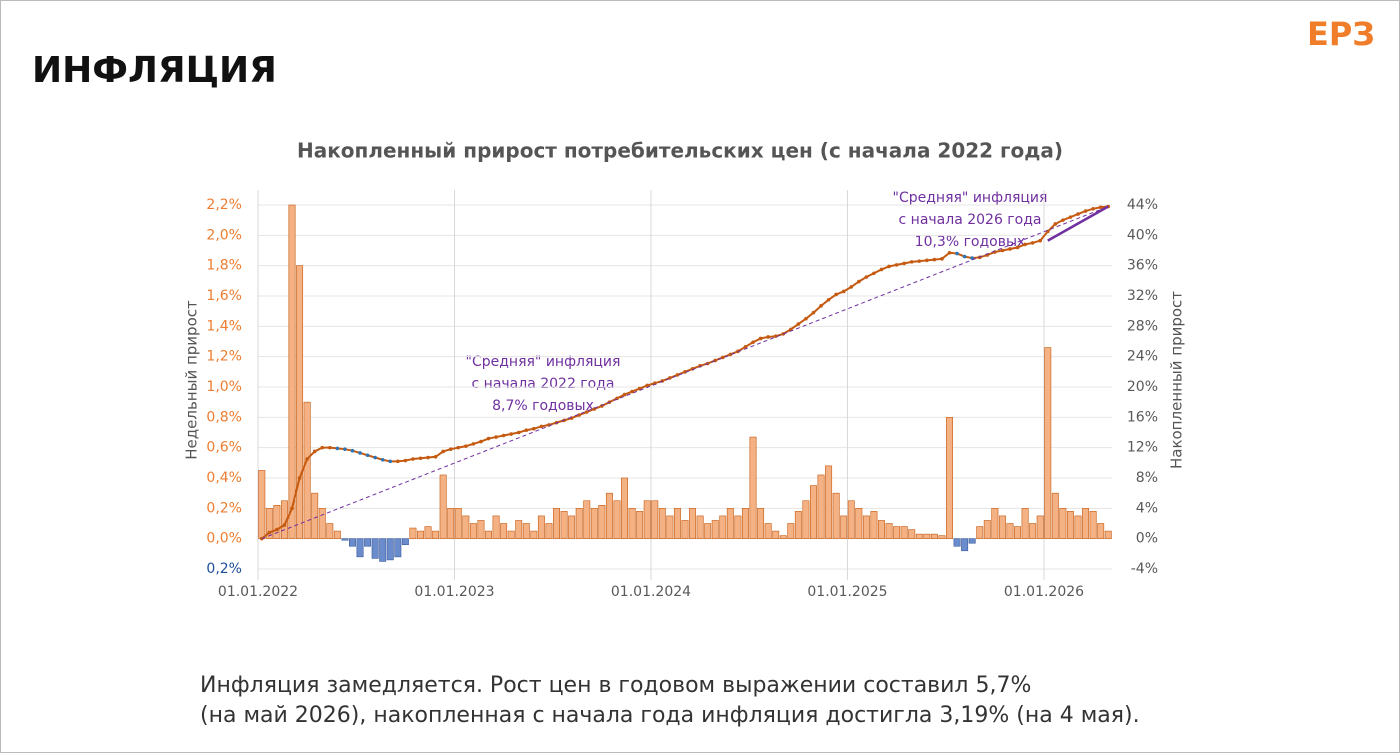  I want to click on x-tick-label: 01.01.2026, so click(1044, 592).